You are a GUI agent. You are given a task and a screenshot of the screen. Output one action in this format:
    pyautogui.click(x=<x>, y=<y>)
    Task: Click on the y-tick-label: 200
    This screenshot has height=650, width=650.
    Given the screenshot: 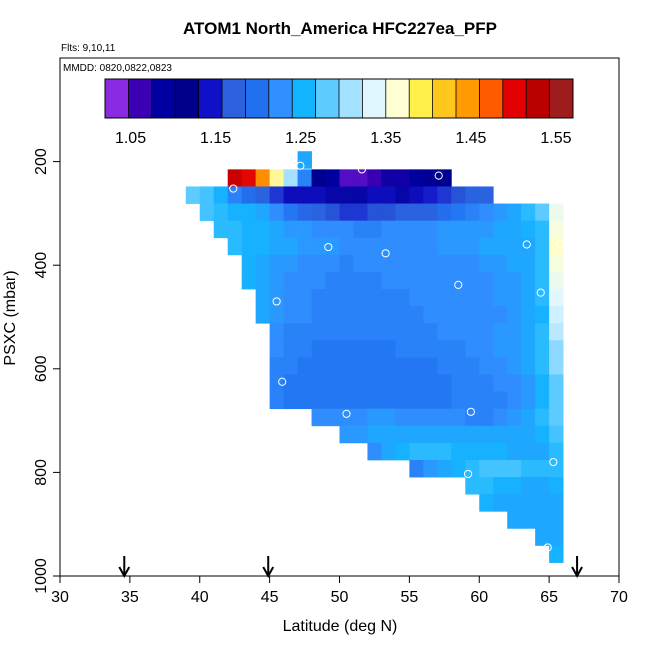 What is the action you would take?
    pyautogui.click(x=41, y=161)
    